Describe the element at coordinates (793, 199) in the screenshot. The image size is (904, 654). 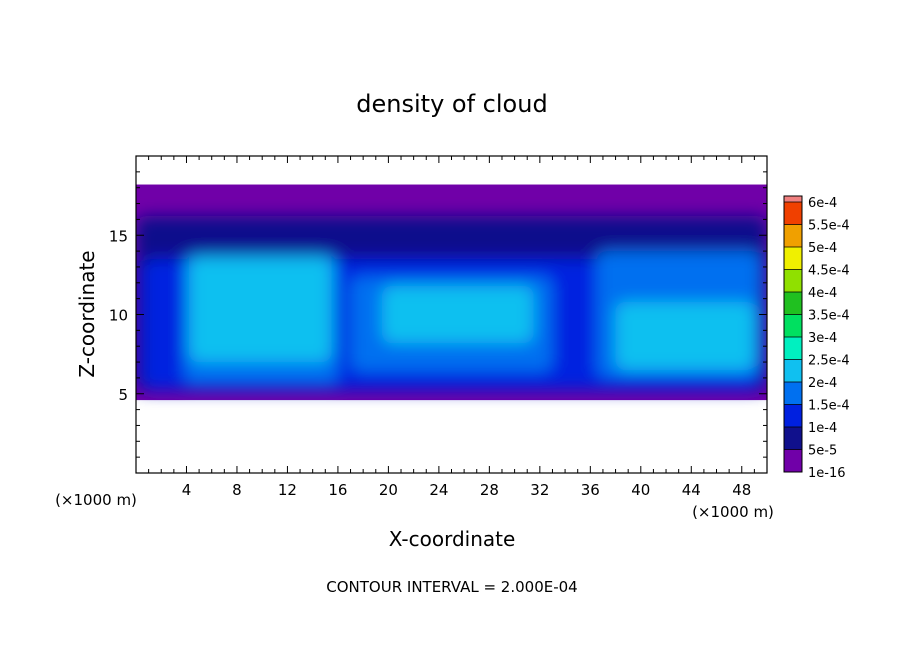
I see `colorbar-swatch-top` at that location.